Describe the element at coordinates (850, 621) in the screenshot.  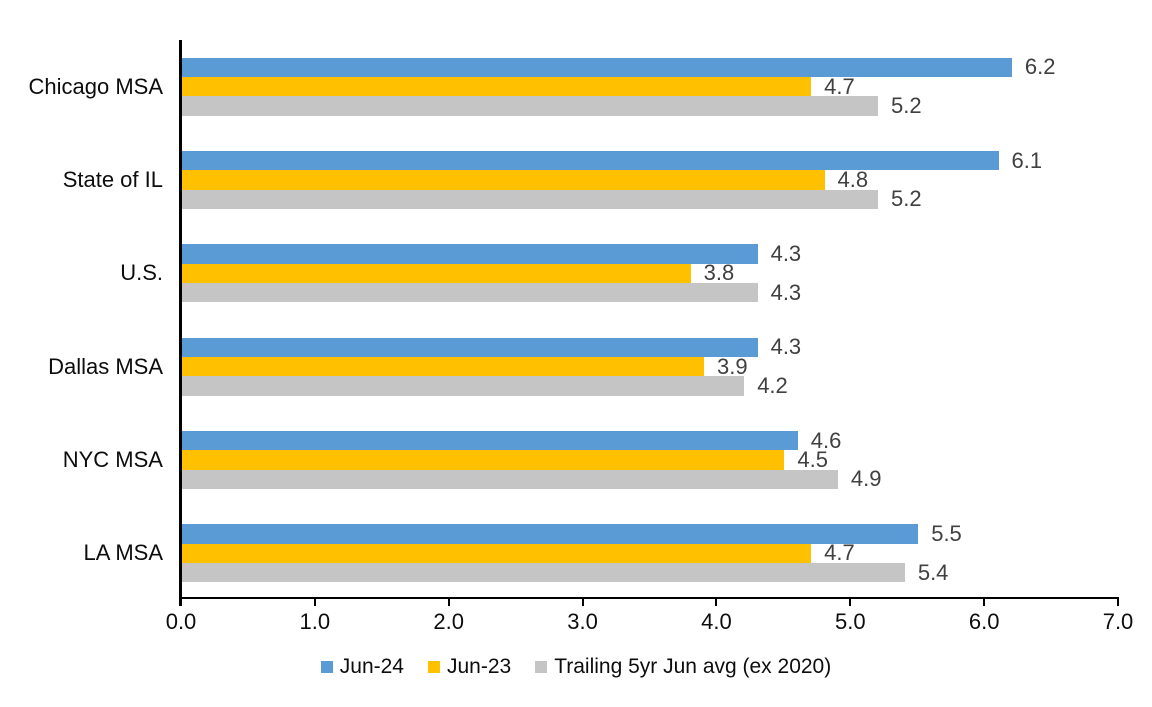
I see `x-axis-tick-label: 5.0` at that location.